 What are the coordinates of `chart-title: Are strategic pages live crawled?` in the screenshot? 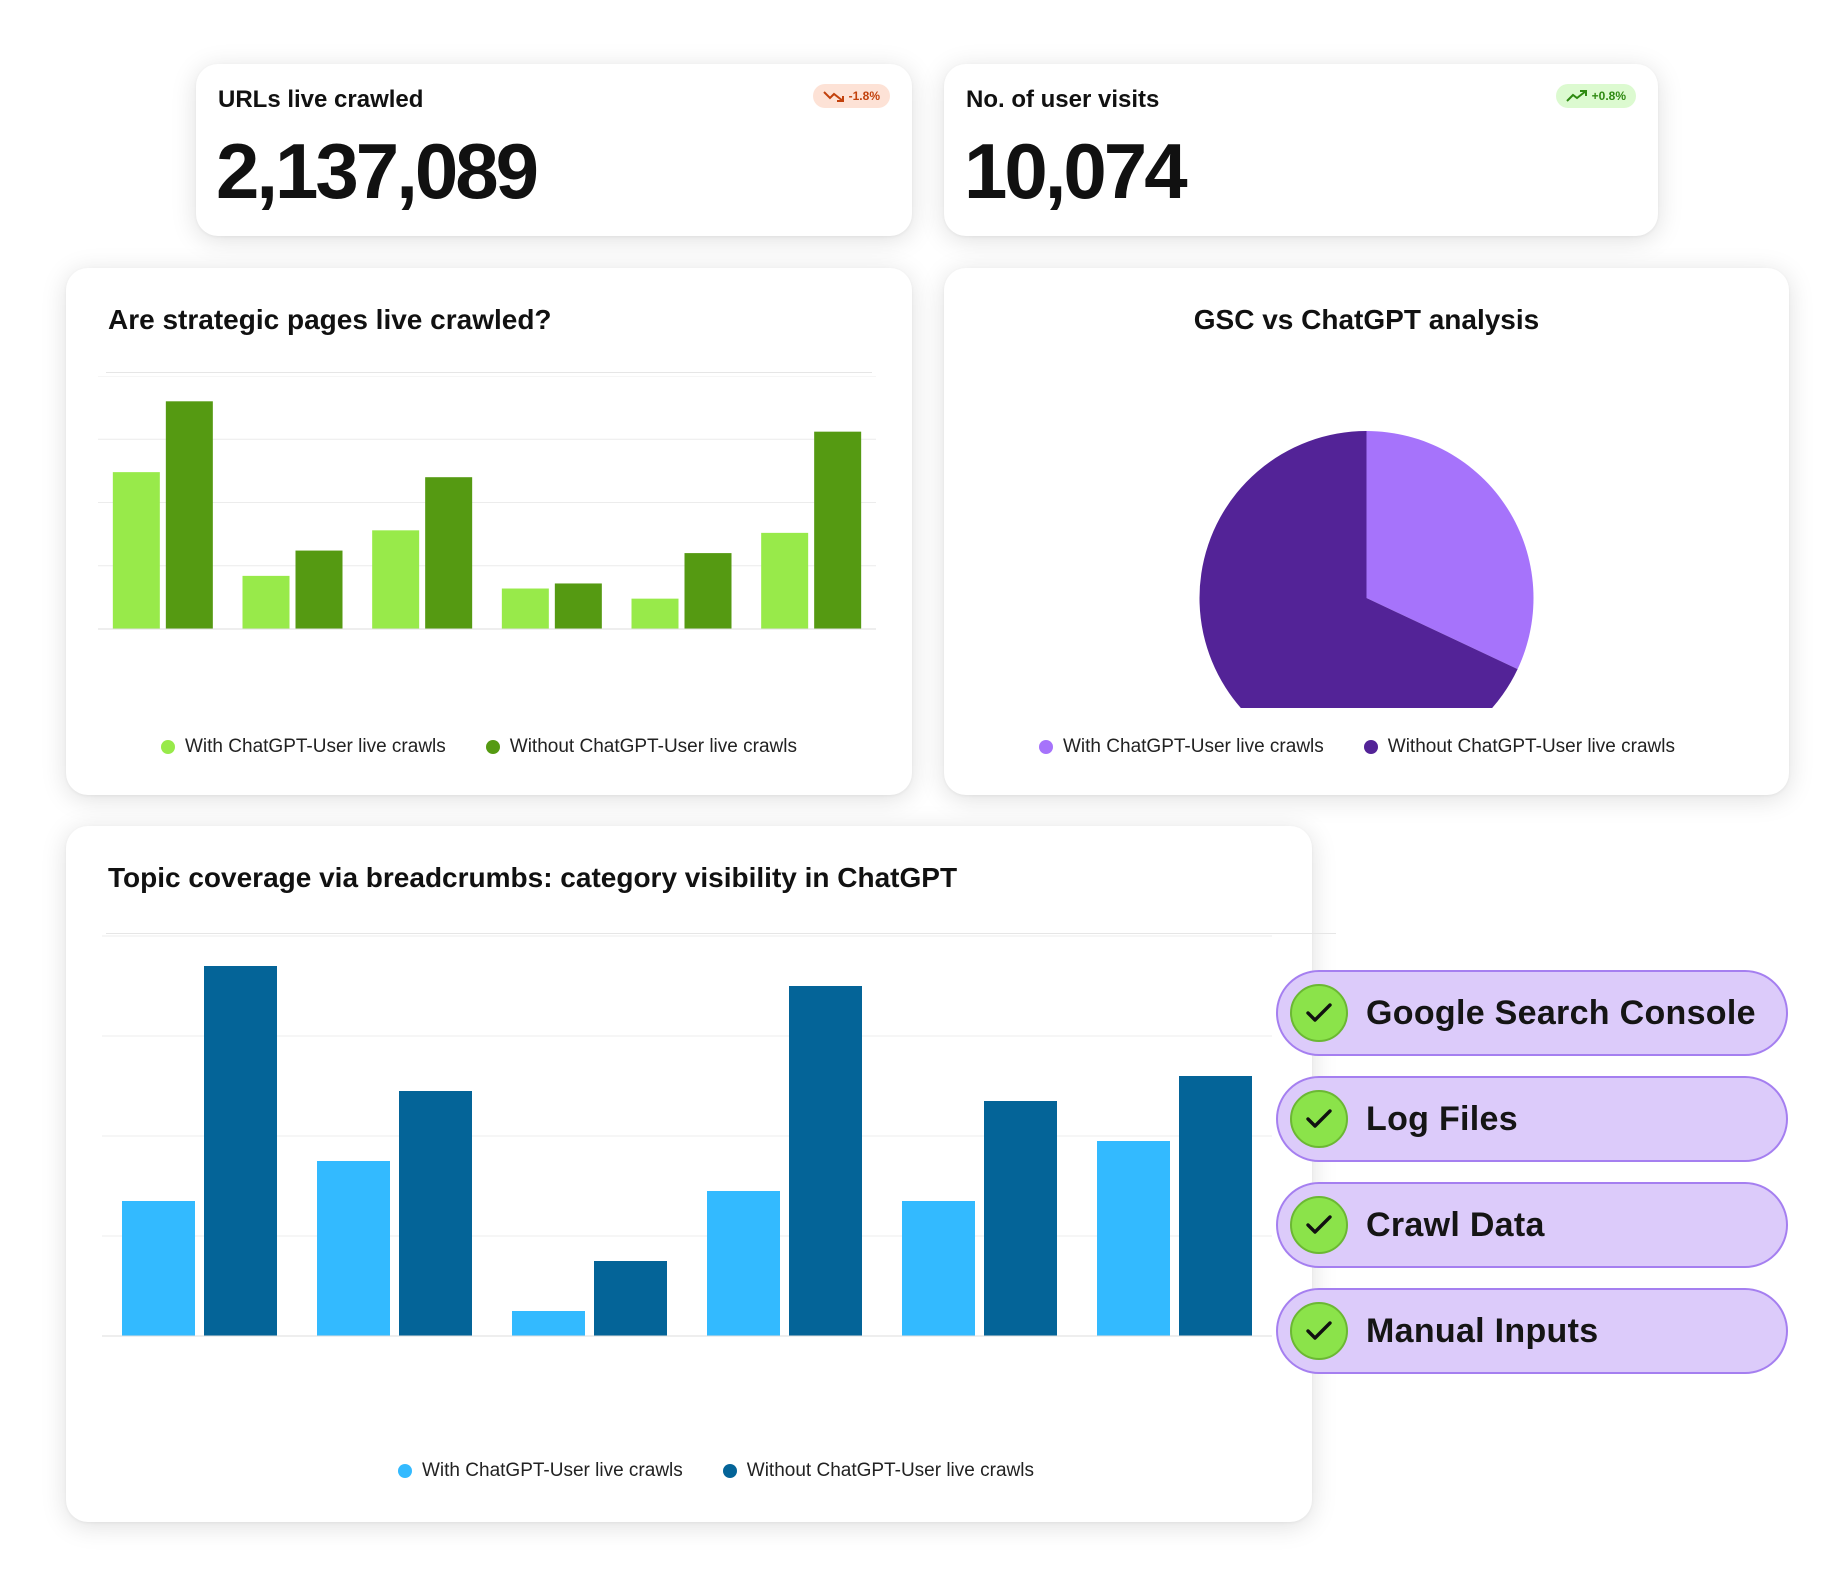 It's located at (330, 319).